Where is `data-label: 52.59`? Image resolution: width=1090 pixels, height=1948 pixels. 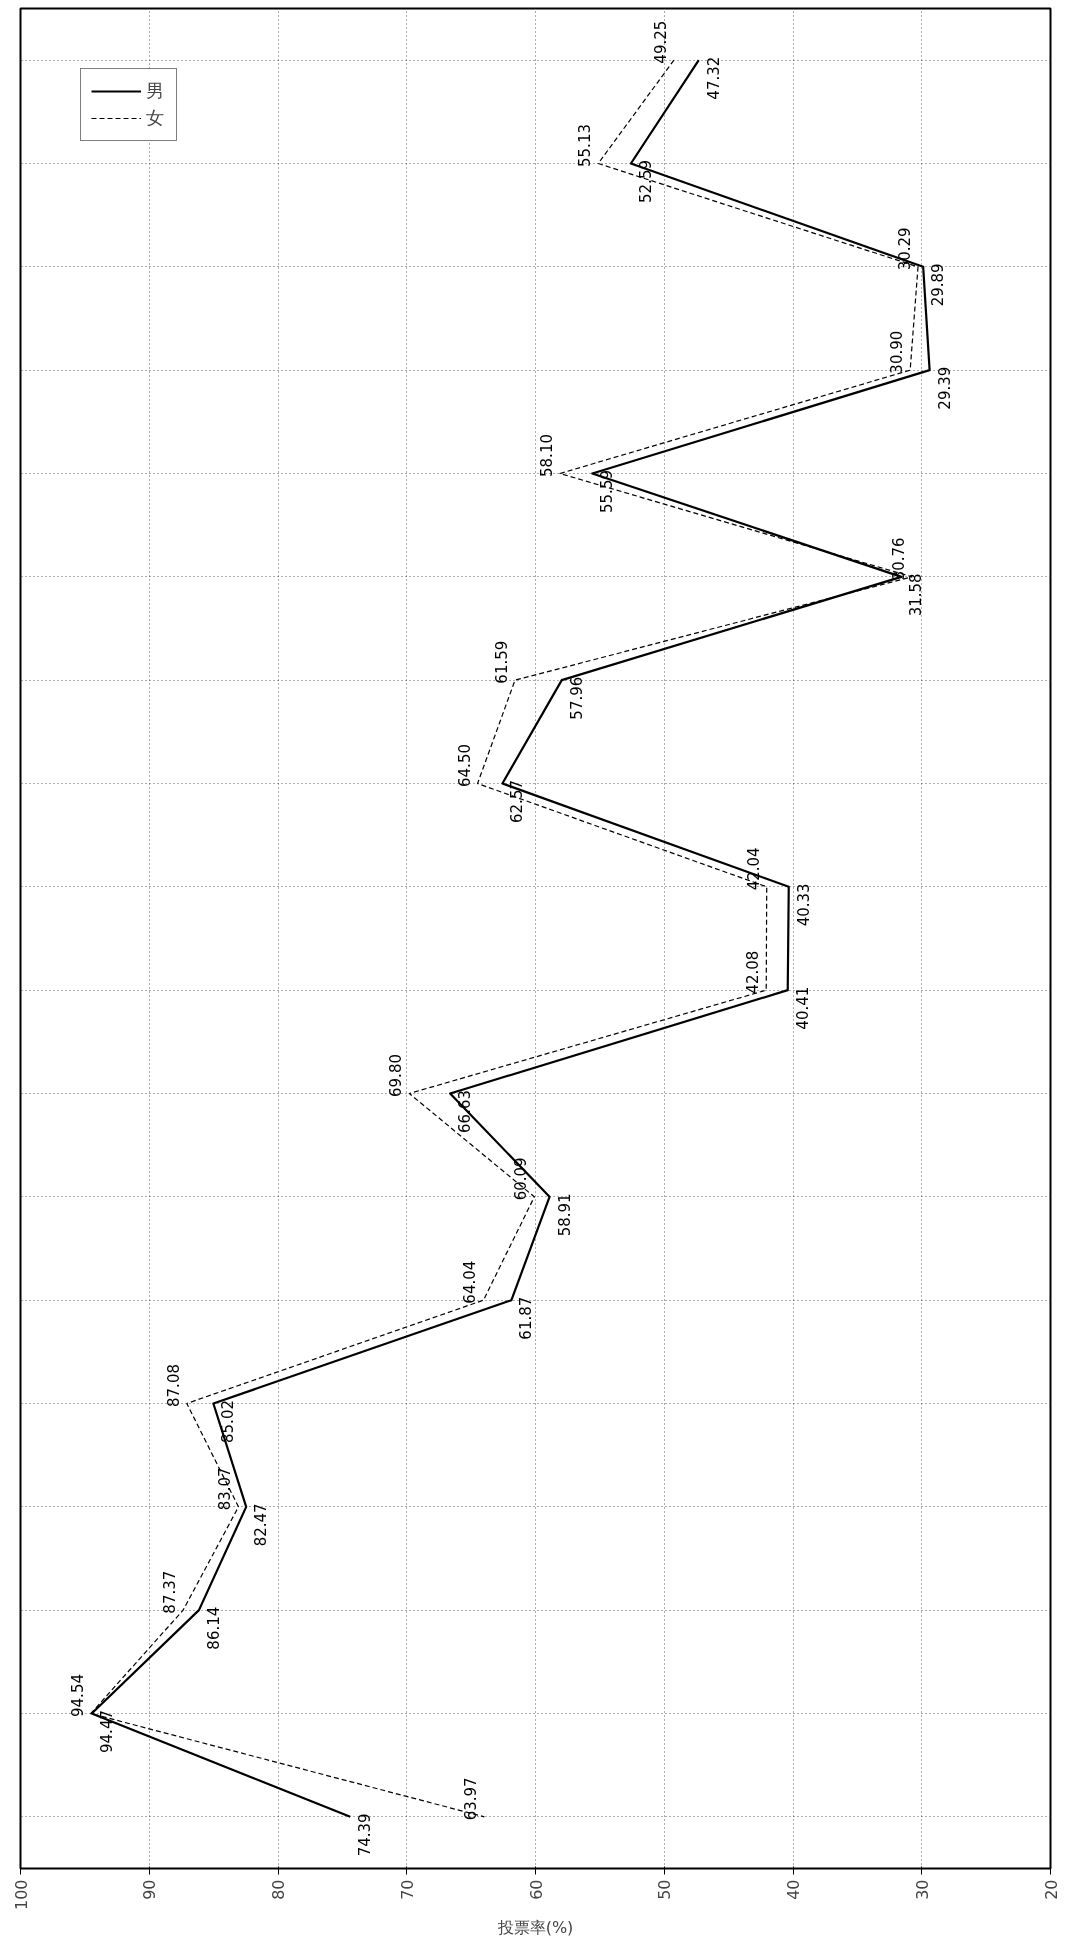 data-label: 52.59 is located at coordinates (645, 181).